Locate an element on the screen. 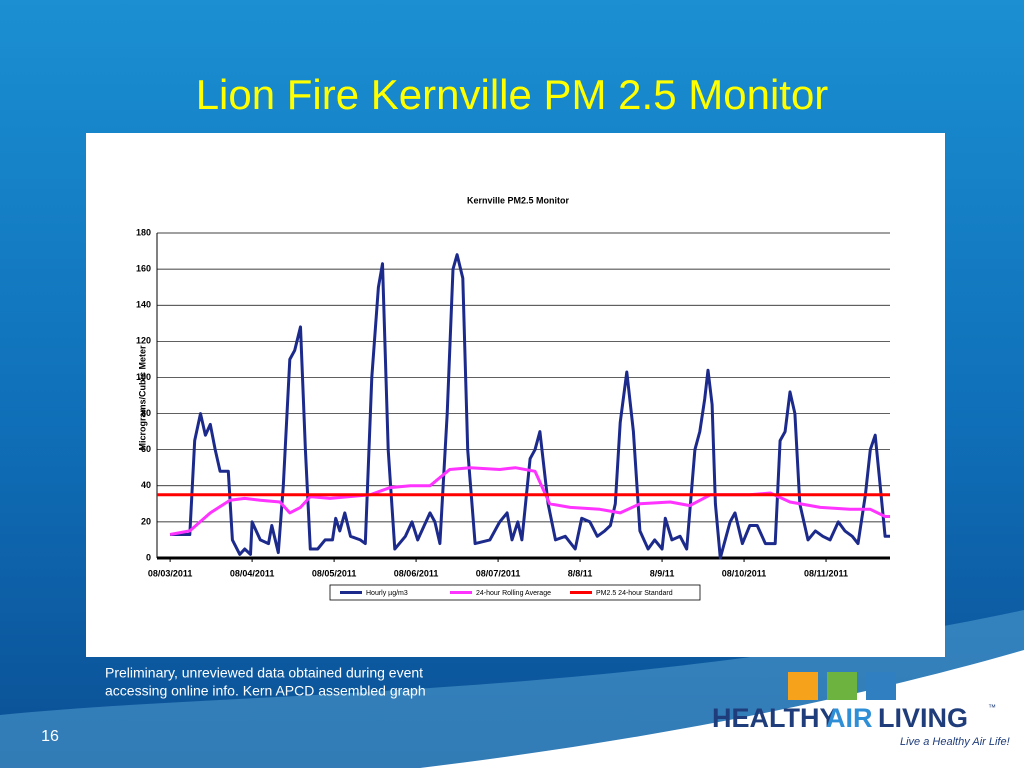  logo-word: HEALTHY is located at coordinates (775, 718).